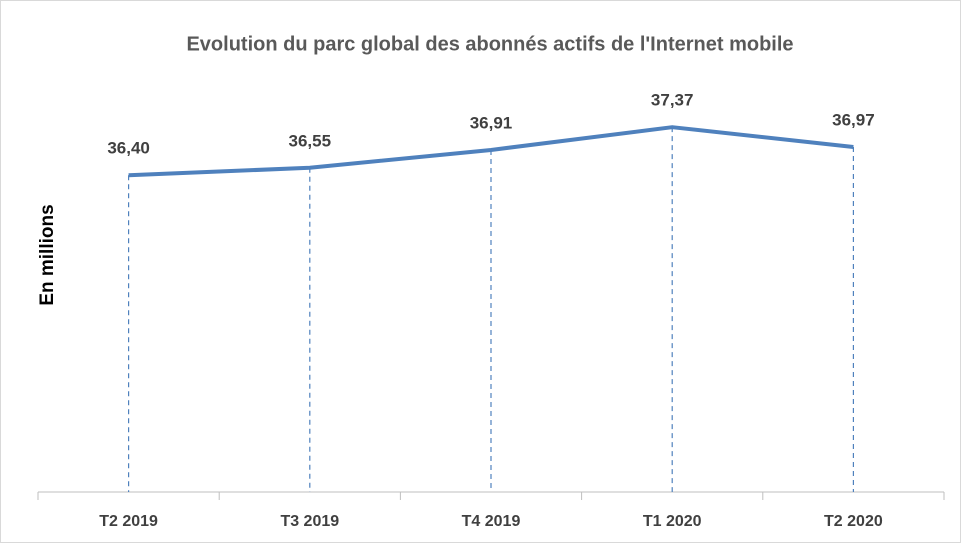 This screenshot has width=961, height=543. I want to click on data-label: 36,55, so click(310, 140).